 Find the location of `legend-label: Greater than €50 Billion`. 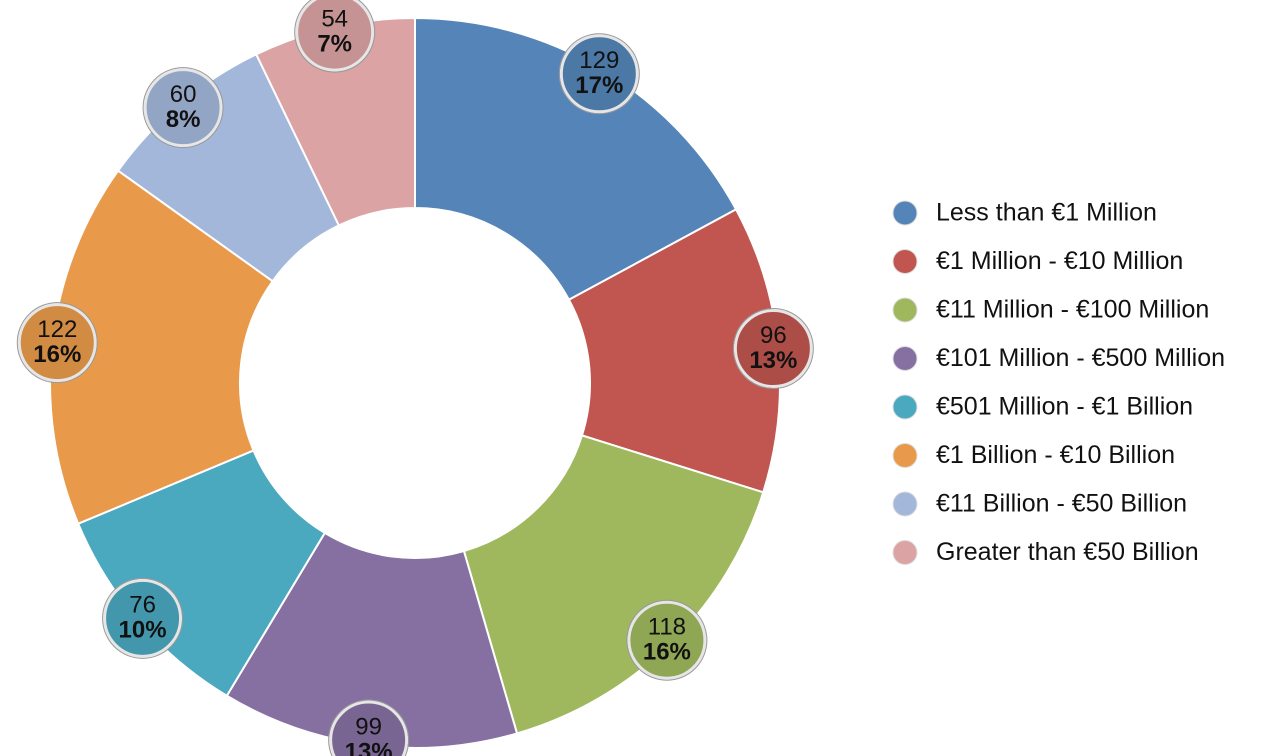

legend-label: Greater than €50 Billion is located at coordinates (1067, 552).